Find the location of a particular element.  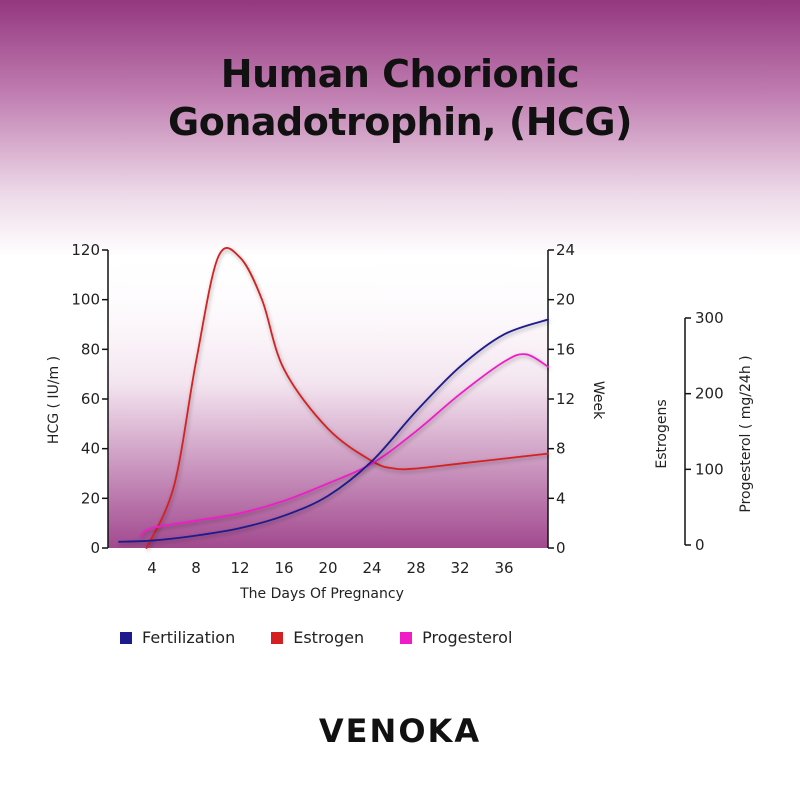

right-axis-tick-label: 16 is located at coordinates (565, 349).